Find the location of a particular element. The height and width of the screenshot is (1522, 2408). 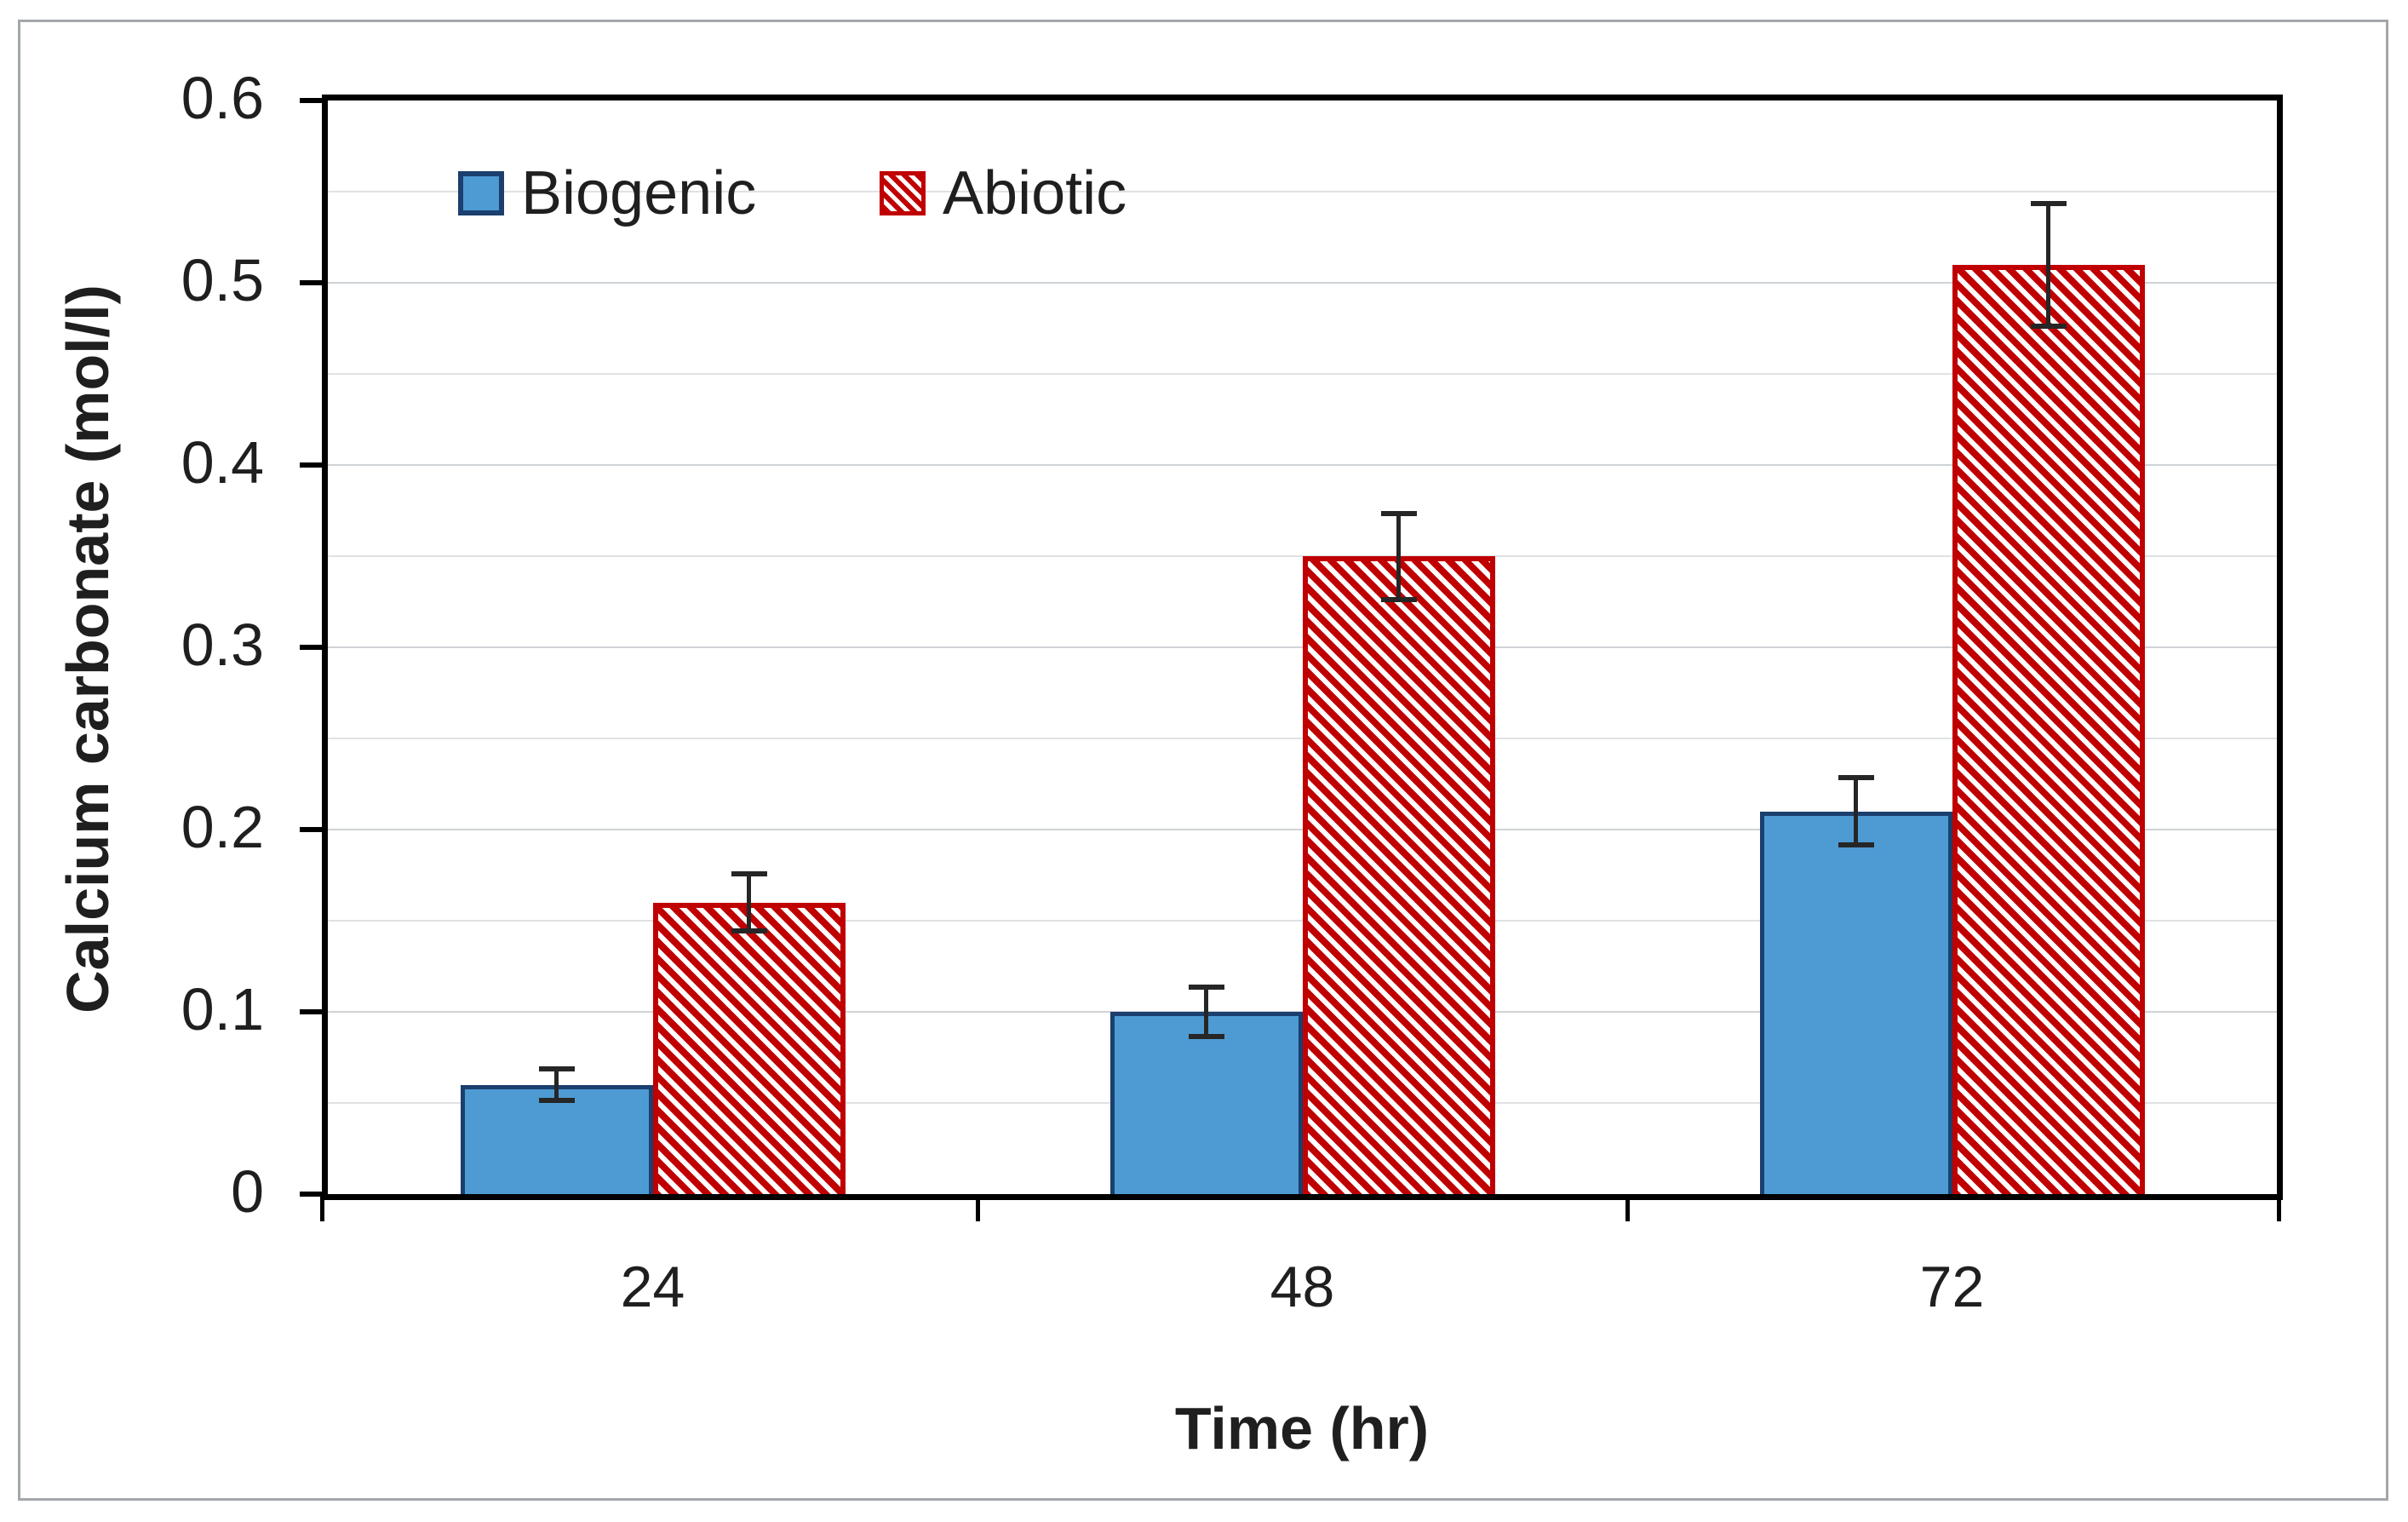

x-category-label: 72 is located at coordinates (1952, 1287).